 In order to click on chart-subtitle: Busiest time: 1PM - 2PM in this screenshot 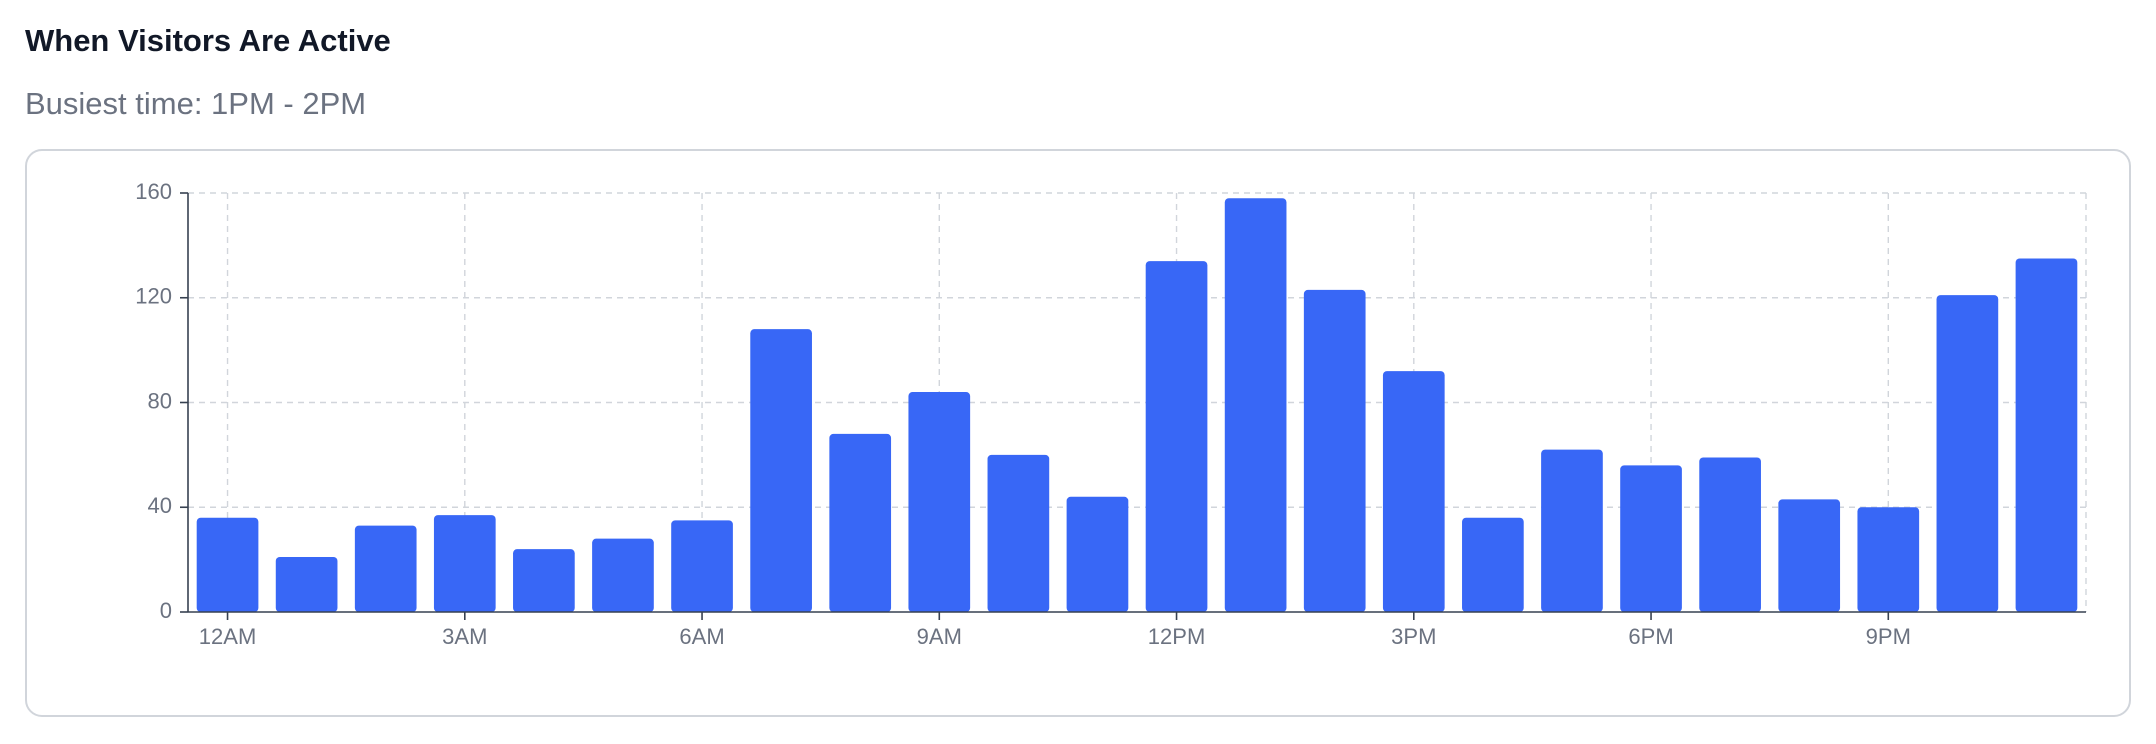, I will do `click(195, 103)`.